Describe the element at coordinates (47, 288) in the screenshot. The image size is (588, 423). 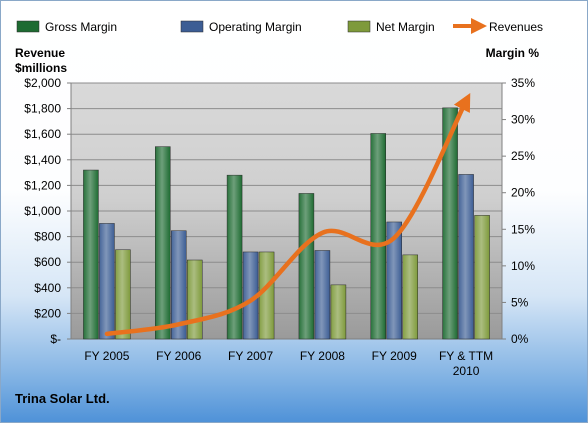
I see `left-tick-label: $400` at that location.